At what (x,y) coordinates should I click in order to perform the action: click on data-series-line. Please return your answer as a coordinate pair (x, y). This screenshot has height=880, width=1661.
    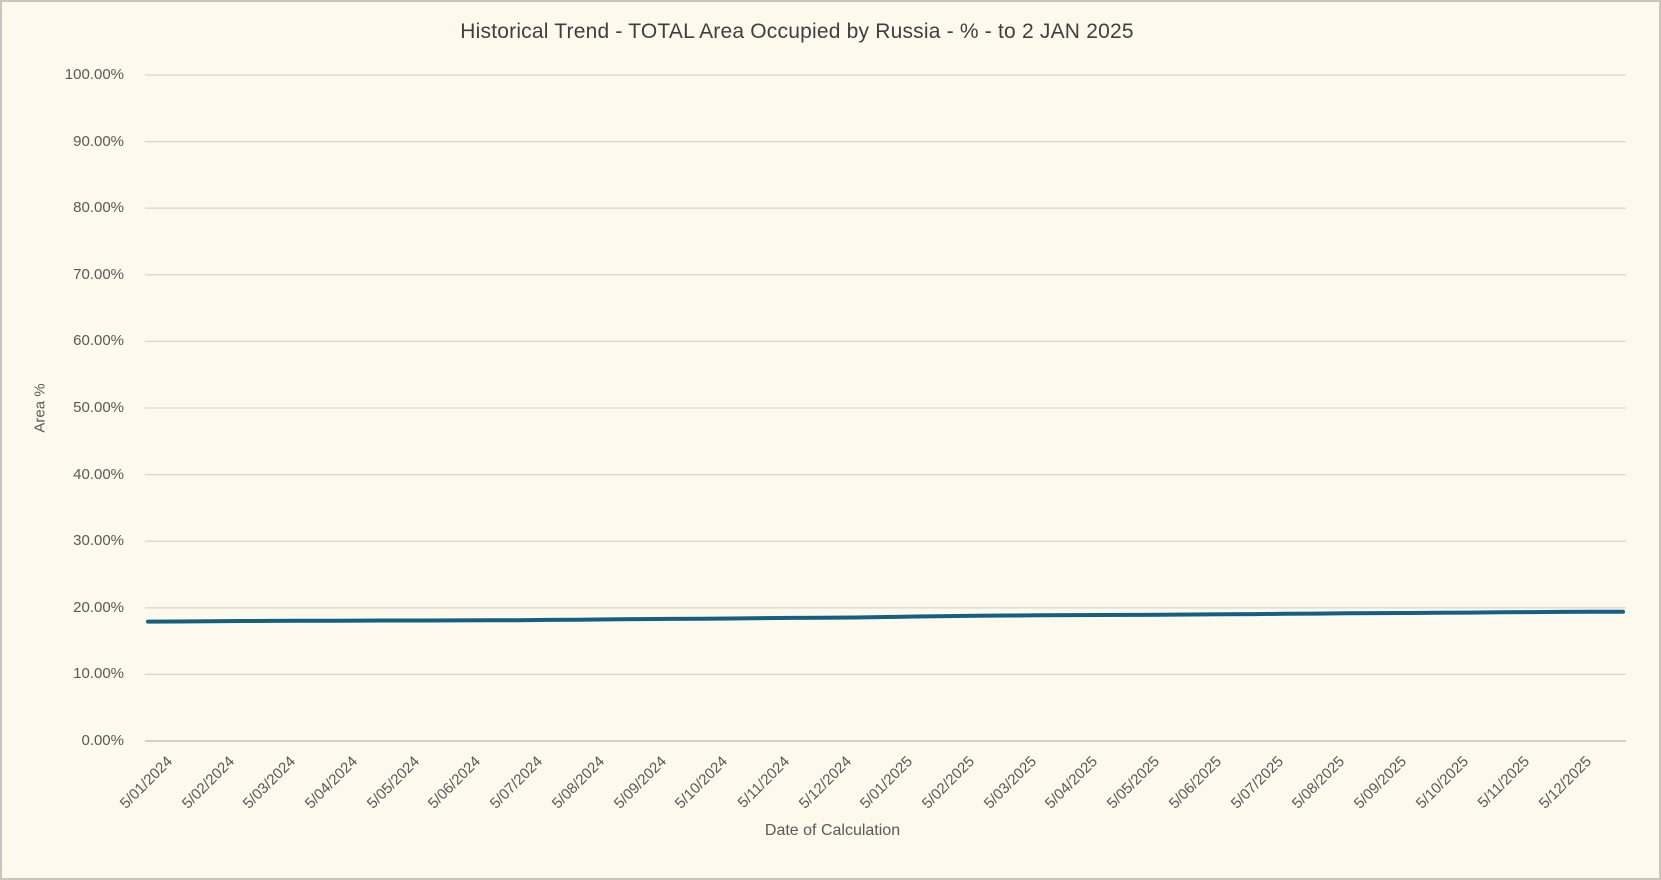
    Looking at the image, I should click on (885, 616).